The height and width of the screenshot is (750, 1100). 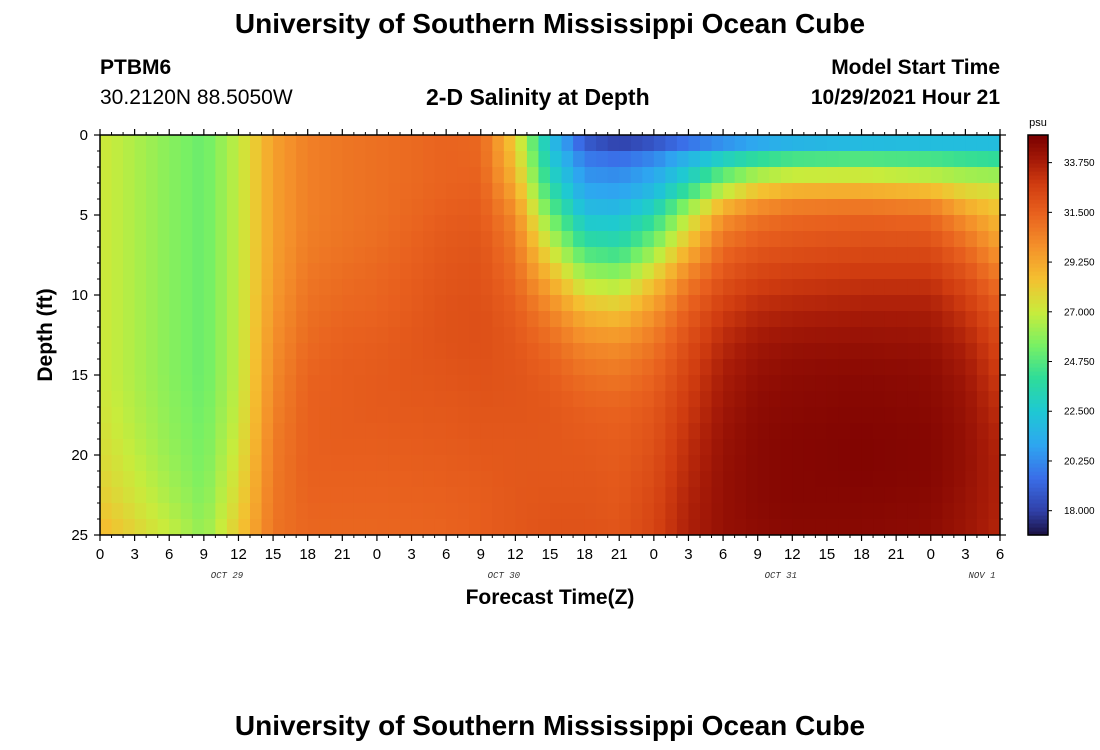 What do you see at coordinates (79, 535) in the screenshot?
I see `y-tick-label: 25` at bounding box center [79, 535].